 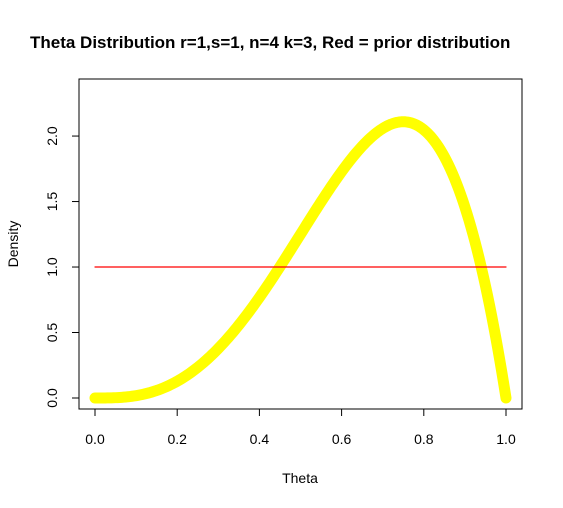 What do you see at coordinates (177, 439) in the screenshot?
I see `x-tick-label: 0.2` at bounding box center [177, 439].